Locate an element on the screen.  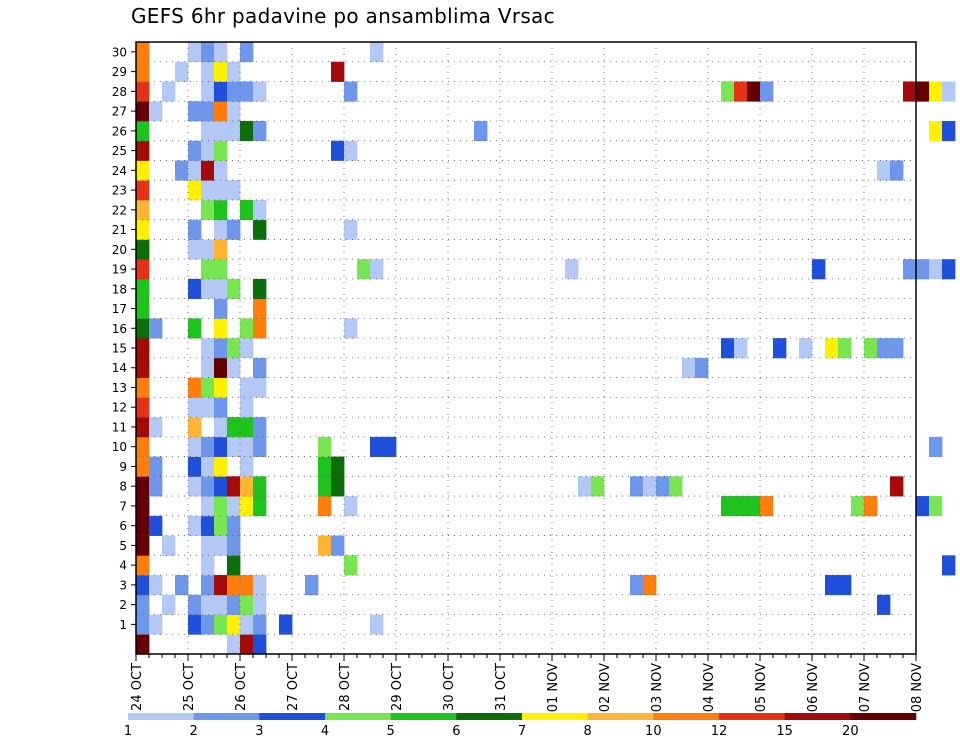
colorbar: 1 2 3 4 5 6 7 8 10 12 15 20 is located at coordinates (520, 726).